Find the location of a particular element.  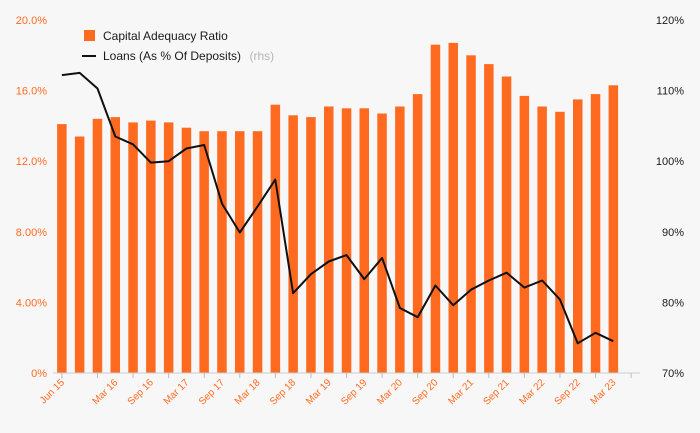

x-tick-label: Mar 16 is located at coordinates (106, 392).